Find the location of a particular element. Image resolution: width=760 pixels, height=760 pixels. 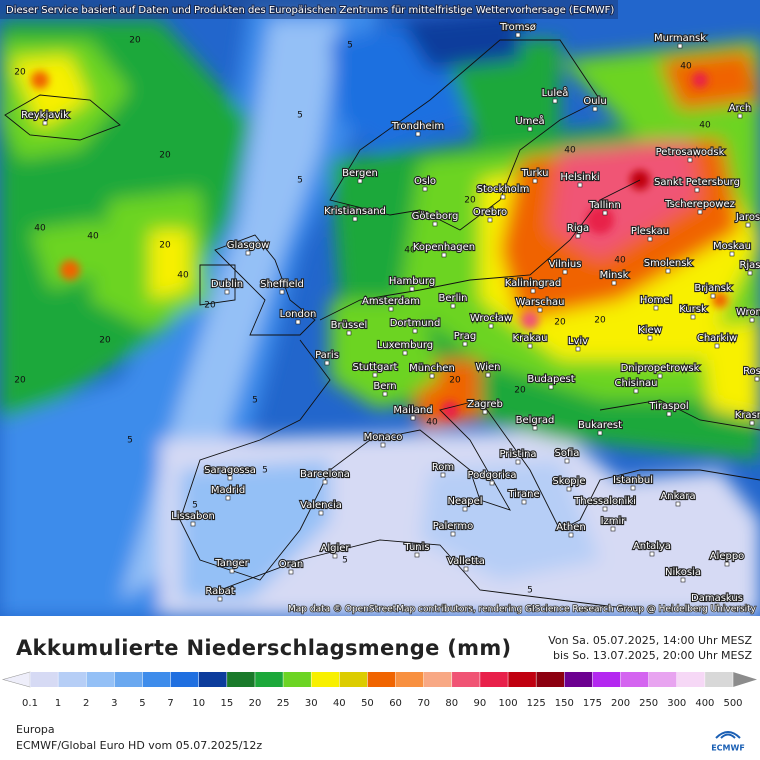

city-label: Kristiansand is located at coordinates (355, 211).